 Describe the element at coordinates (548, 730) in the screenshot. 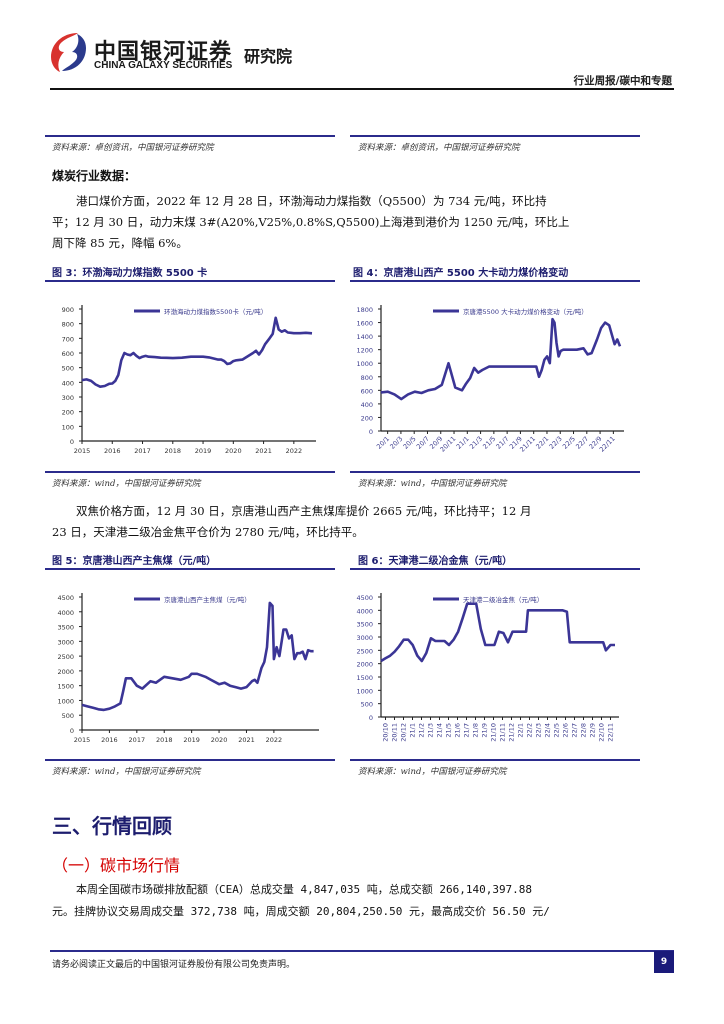

I see `x-tick-label: 22/4` at that location.